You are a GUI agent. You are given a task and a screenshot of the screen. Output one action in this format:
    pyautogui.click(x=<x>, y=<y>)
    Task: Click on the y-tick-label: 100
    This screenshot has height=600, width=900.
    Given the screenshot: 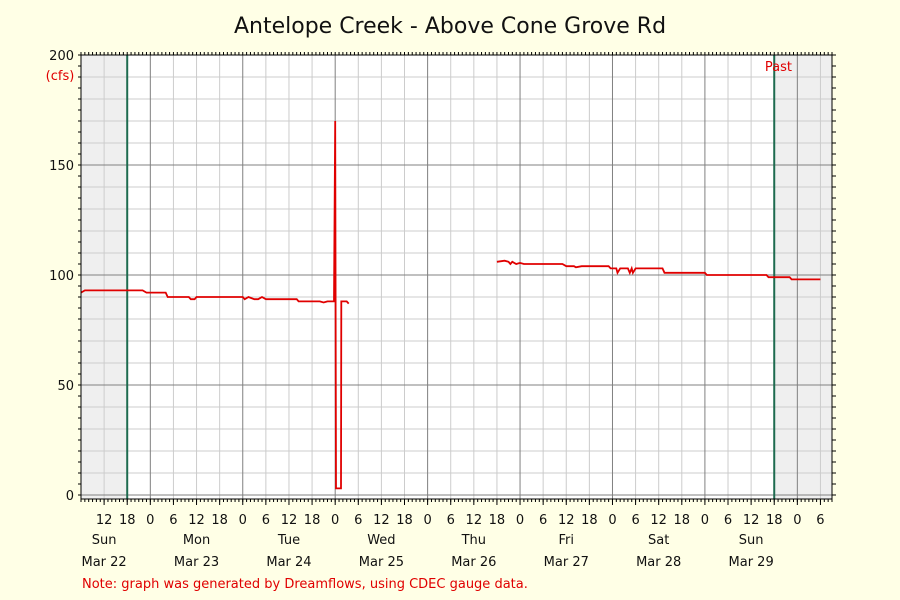 What is the action you would take?
    pyautogui.click(x=61, y=276)
    